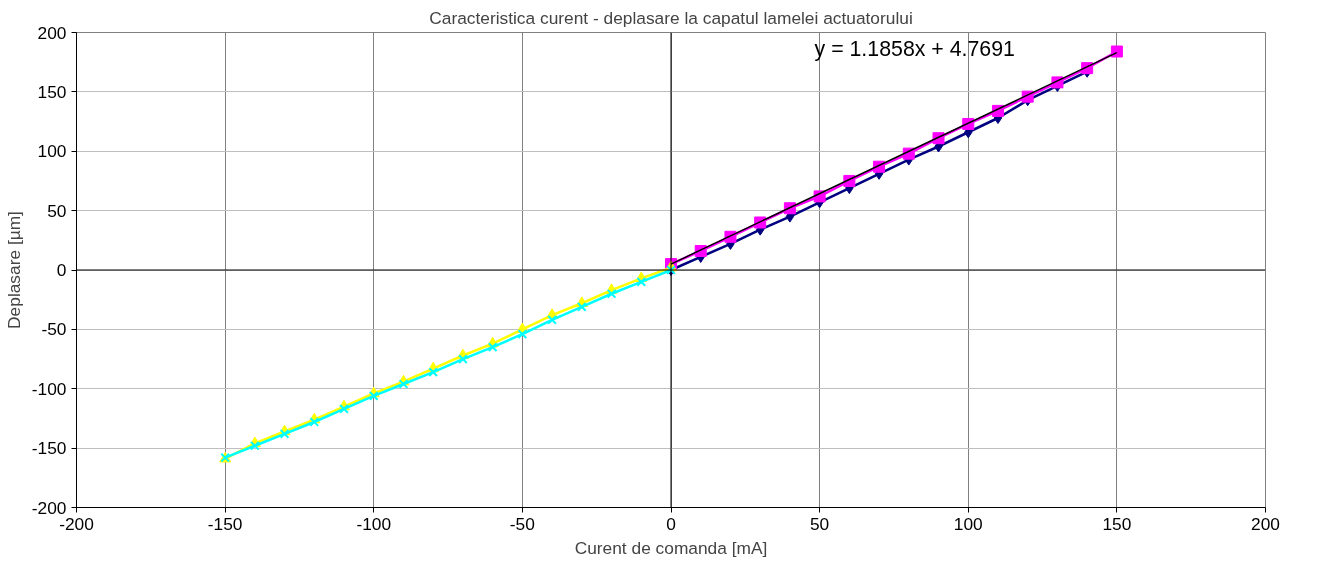 The width and height of the screenshot is (1326, 581). I want to click on y-tick-label: -150, so click(49, 448).